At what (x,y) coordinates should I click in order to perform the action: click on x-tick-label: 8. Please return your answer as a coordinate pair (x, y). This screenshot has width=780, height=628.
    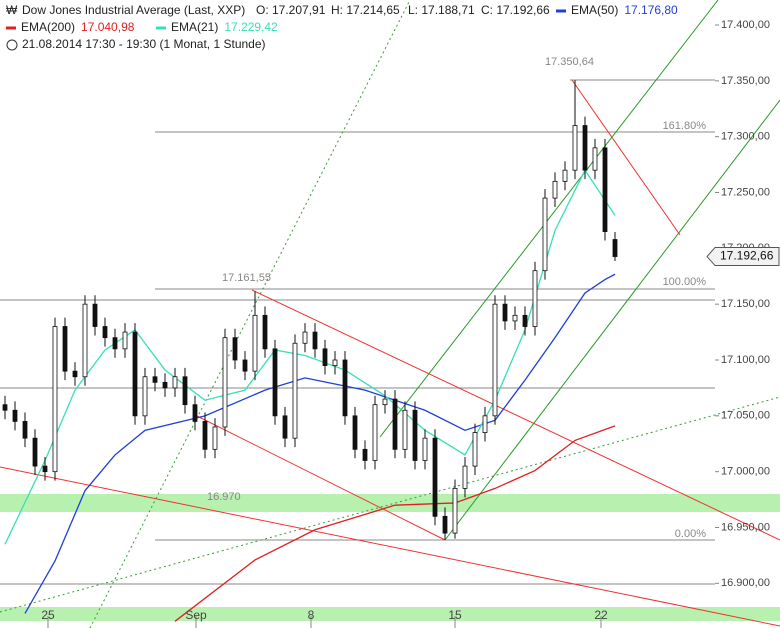
    Looking at the image, I should click on (311, 615).